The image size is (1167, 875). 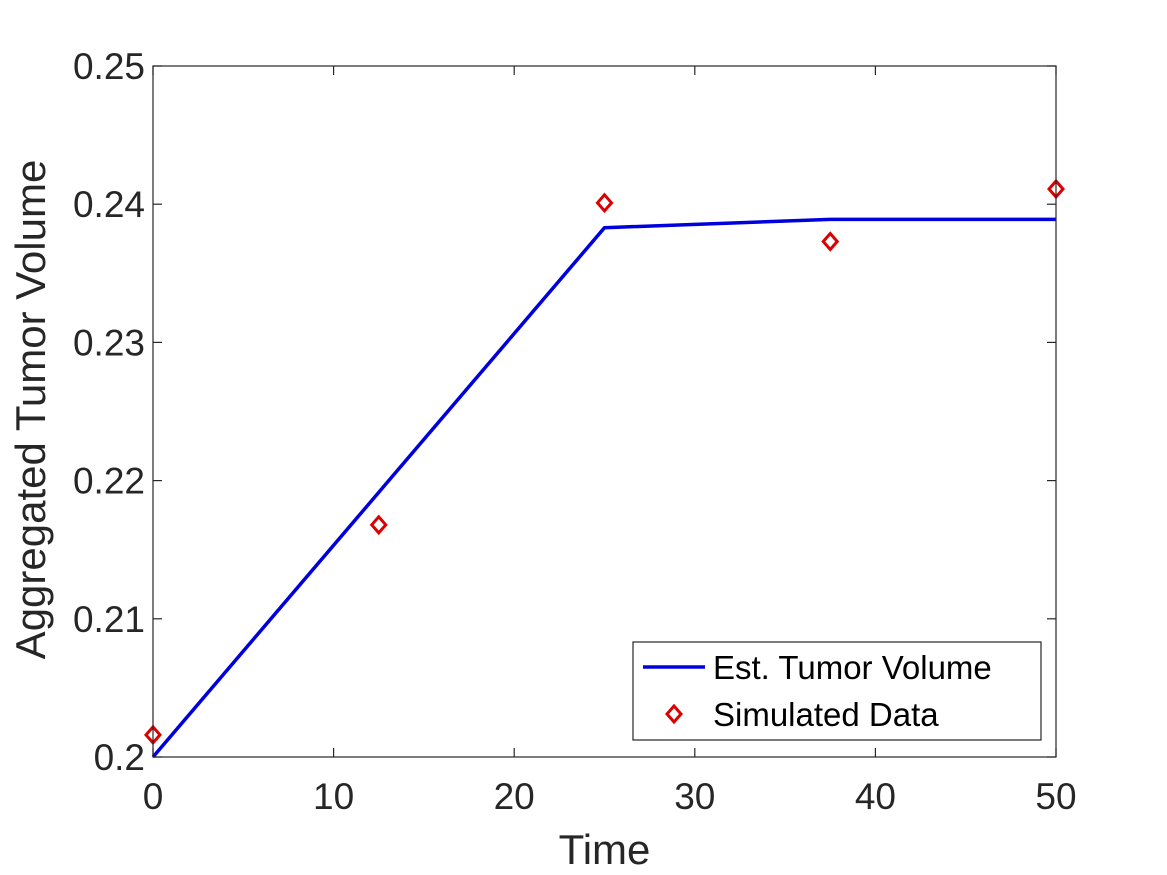 I want to click on y-axis-label: Aggregated Tumor Volume, so click(x=30, y=410).